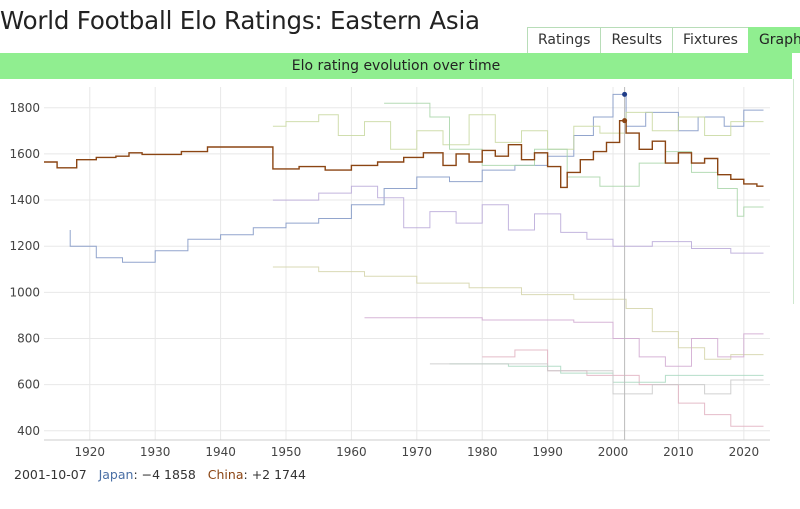 The height and width of the screenshot is (509, 800). Describe the element at coordinates (744, 452) in the screenshot. I see `x-tick-label: 2020` at that location.